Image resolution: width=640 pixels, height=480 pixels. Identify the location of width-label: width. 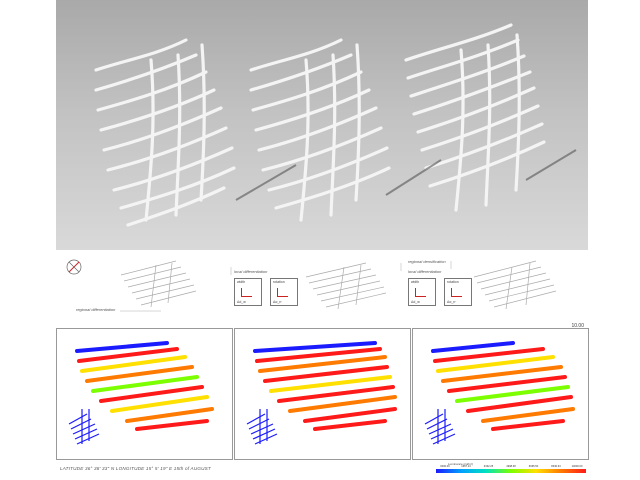
(241, 282).